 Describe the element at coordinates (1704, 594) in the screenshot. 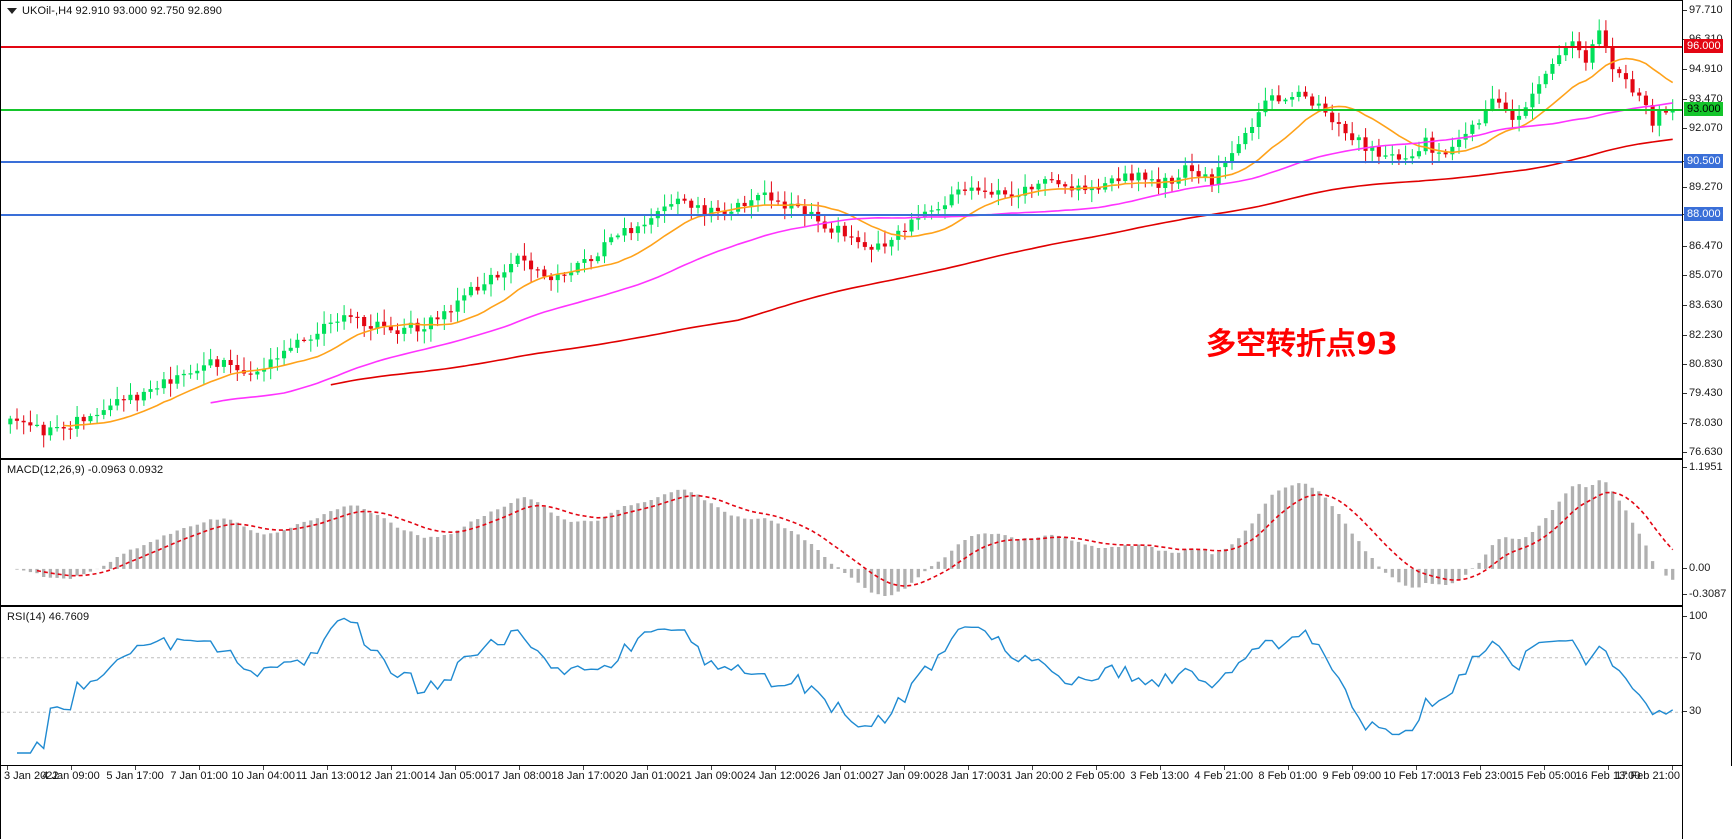

I see `macd-tick-label: -0.3087` at that location.